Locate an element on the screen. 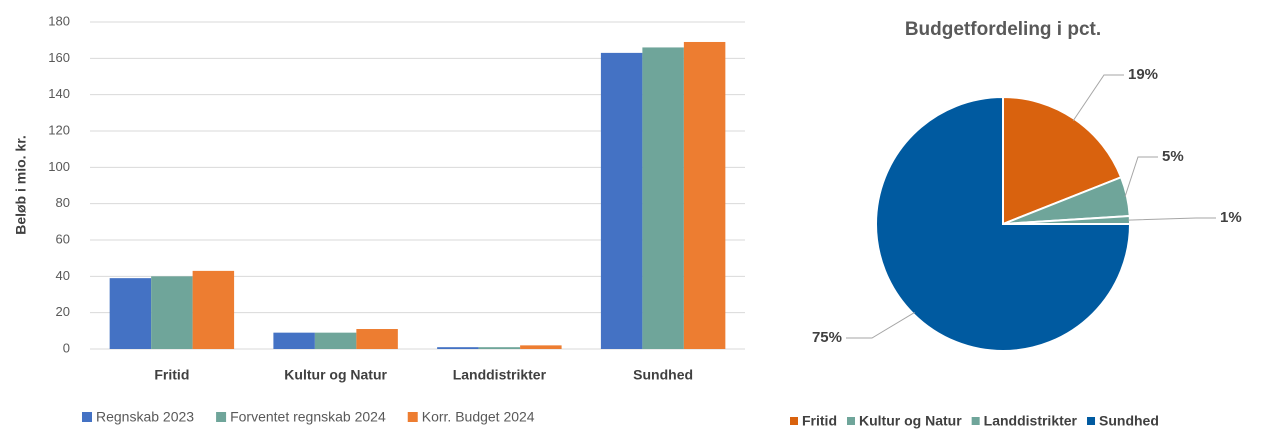 Image resolution: width=1262 pixels, height=430 pixels. data-label: 19% is located at coordinates (1143, 74).